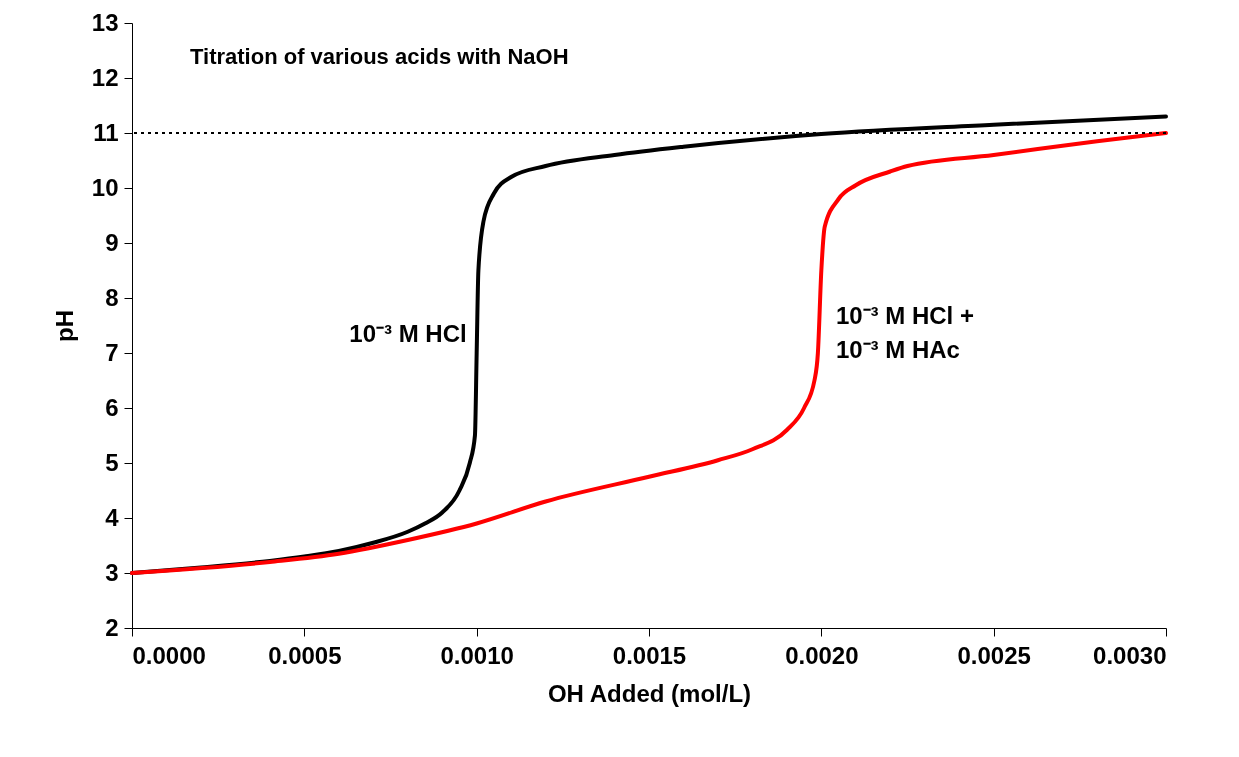 The width and height of the screenshot is (1239, 757). What do you see at coordinates (408, 333) in the screenshot?
I see `series-label: 10⁻³ M HCl` at bounding box center [408, 333].